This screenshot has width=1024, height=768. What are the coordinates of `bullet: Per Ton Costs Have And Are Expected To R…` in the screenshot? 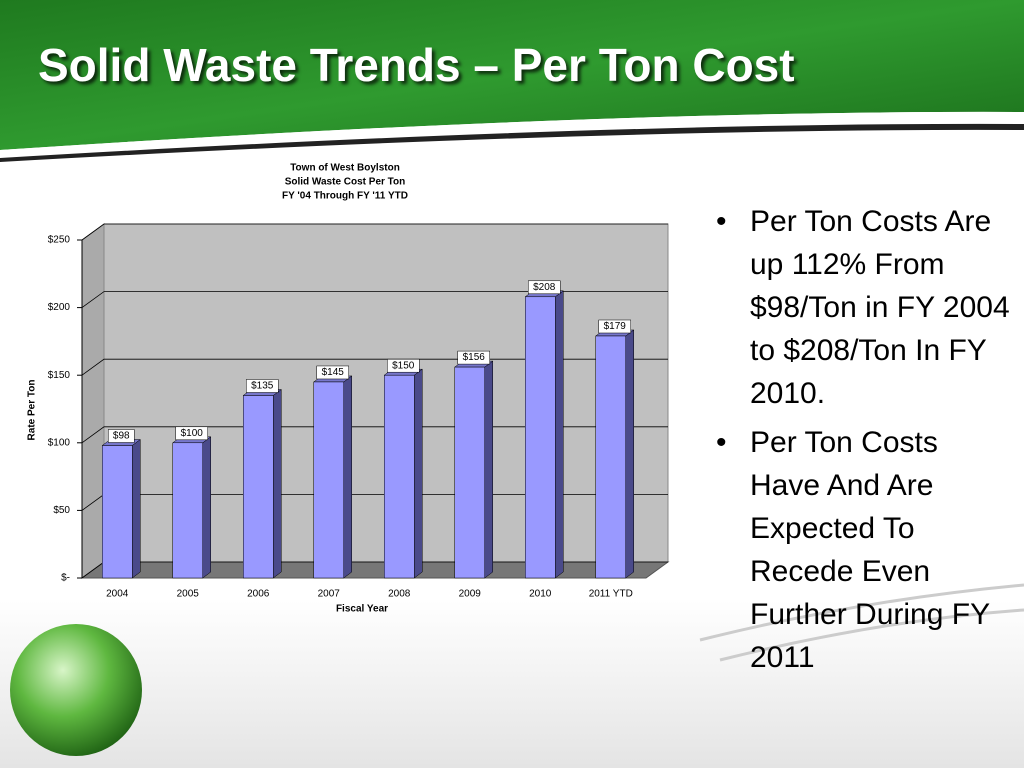 It's located at (862, 550).